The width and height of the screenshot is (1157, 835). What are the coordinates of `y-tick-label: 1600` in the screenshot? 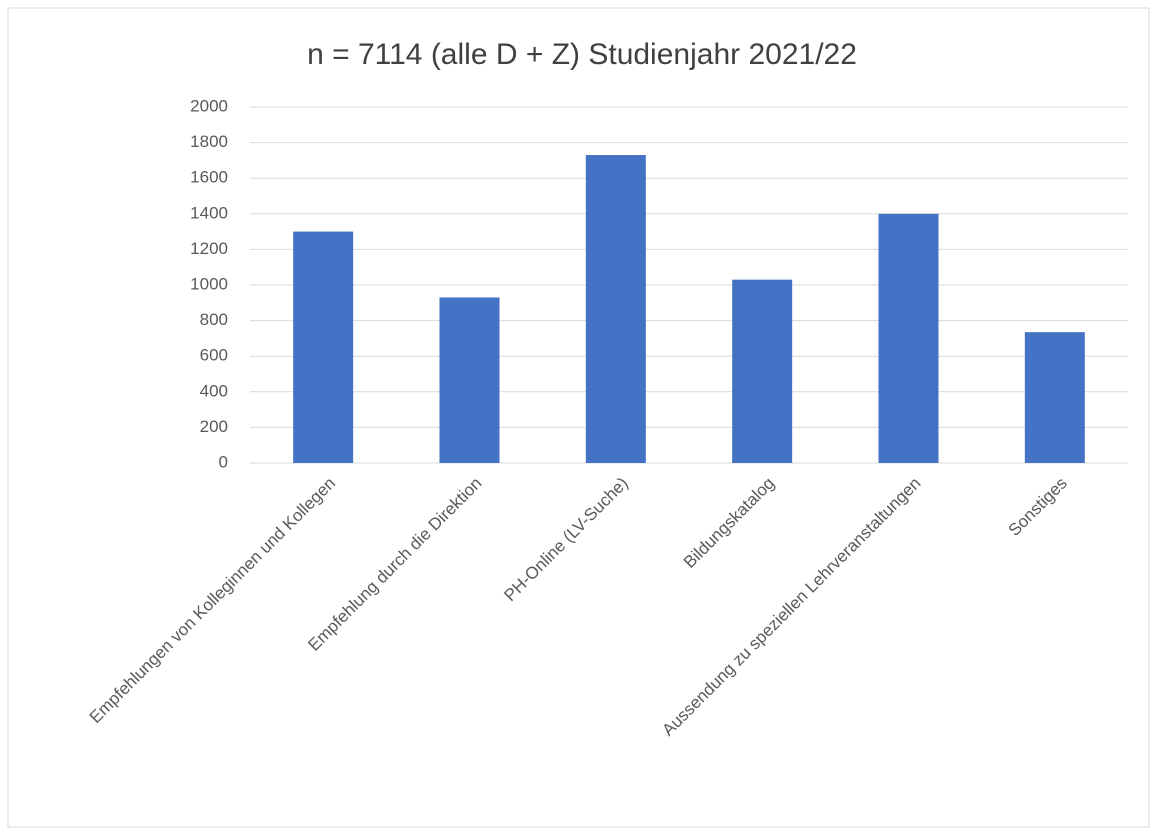 It's located at (209, 177).